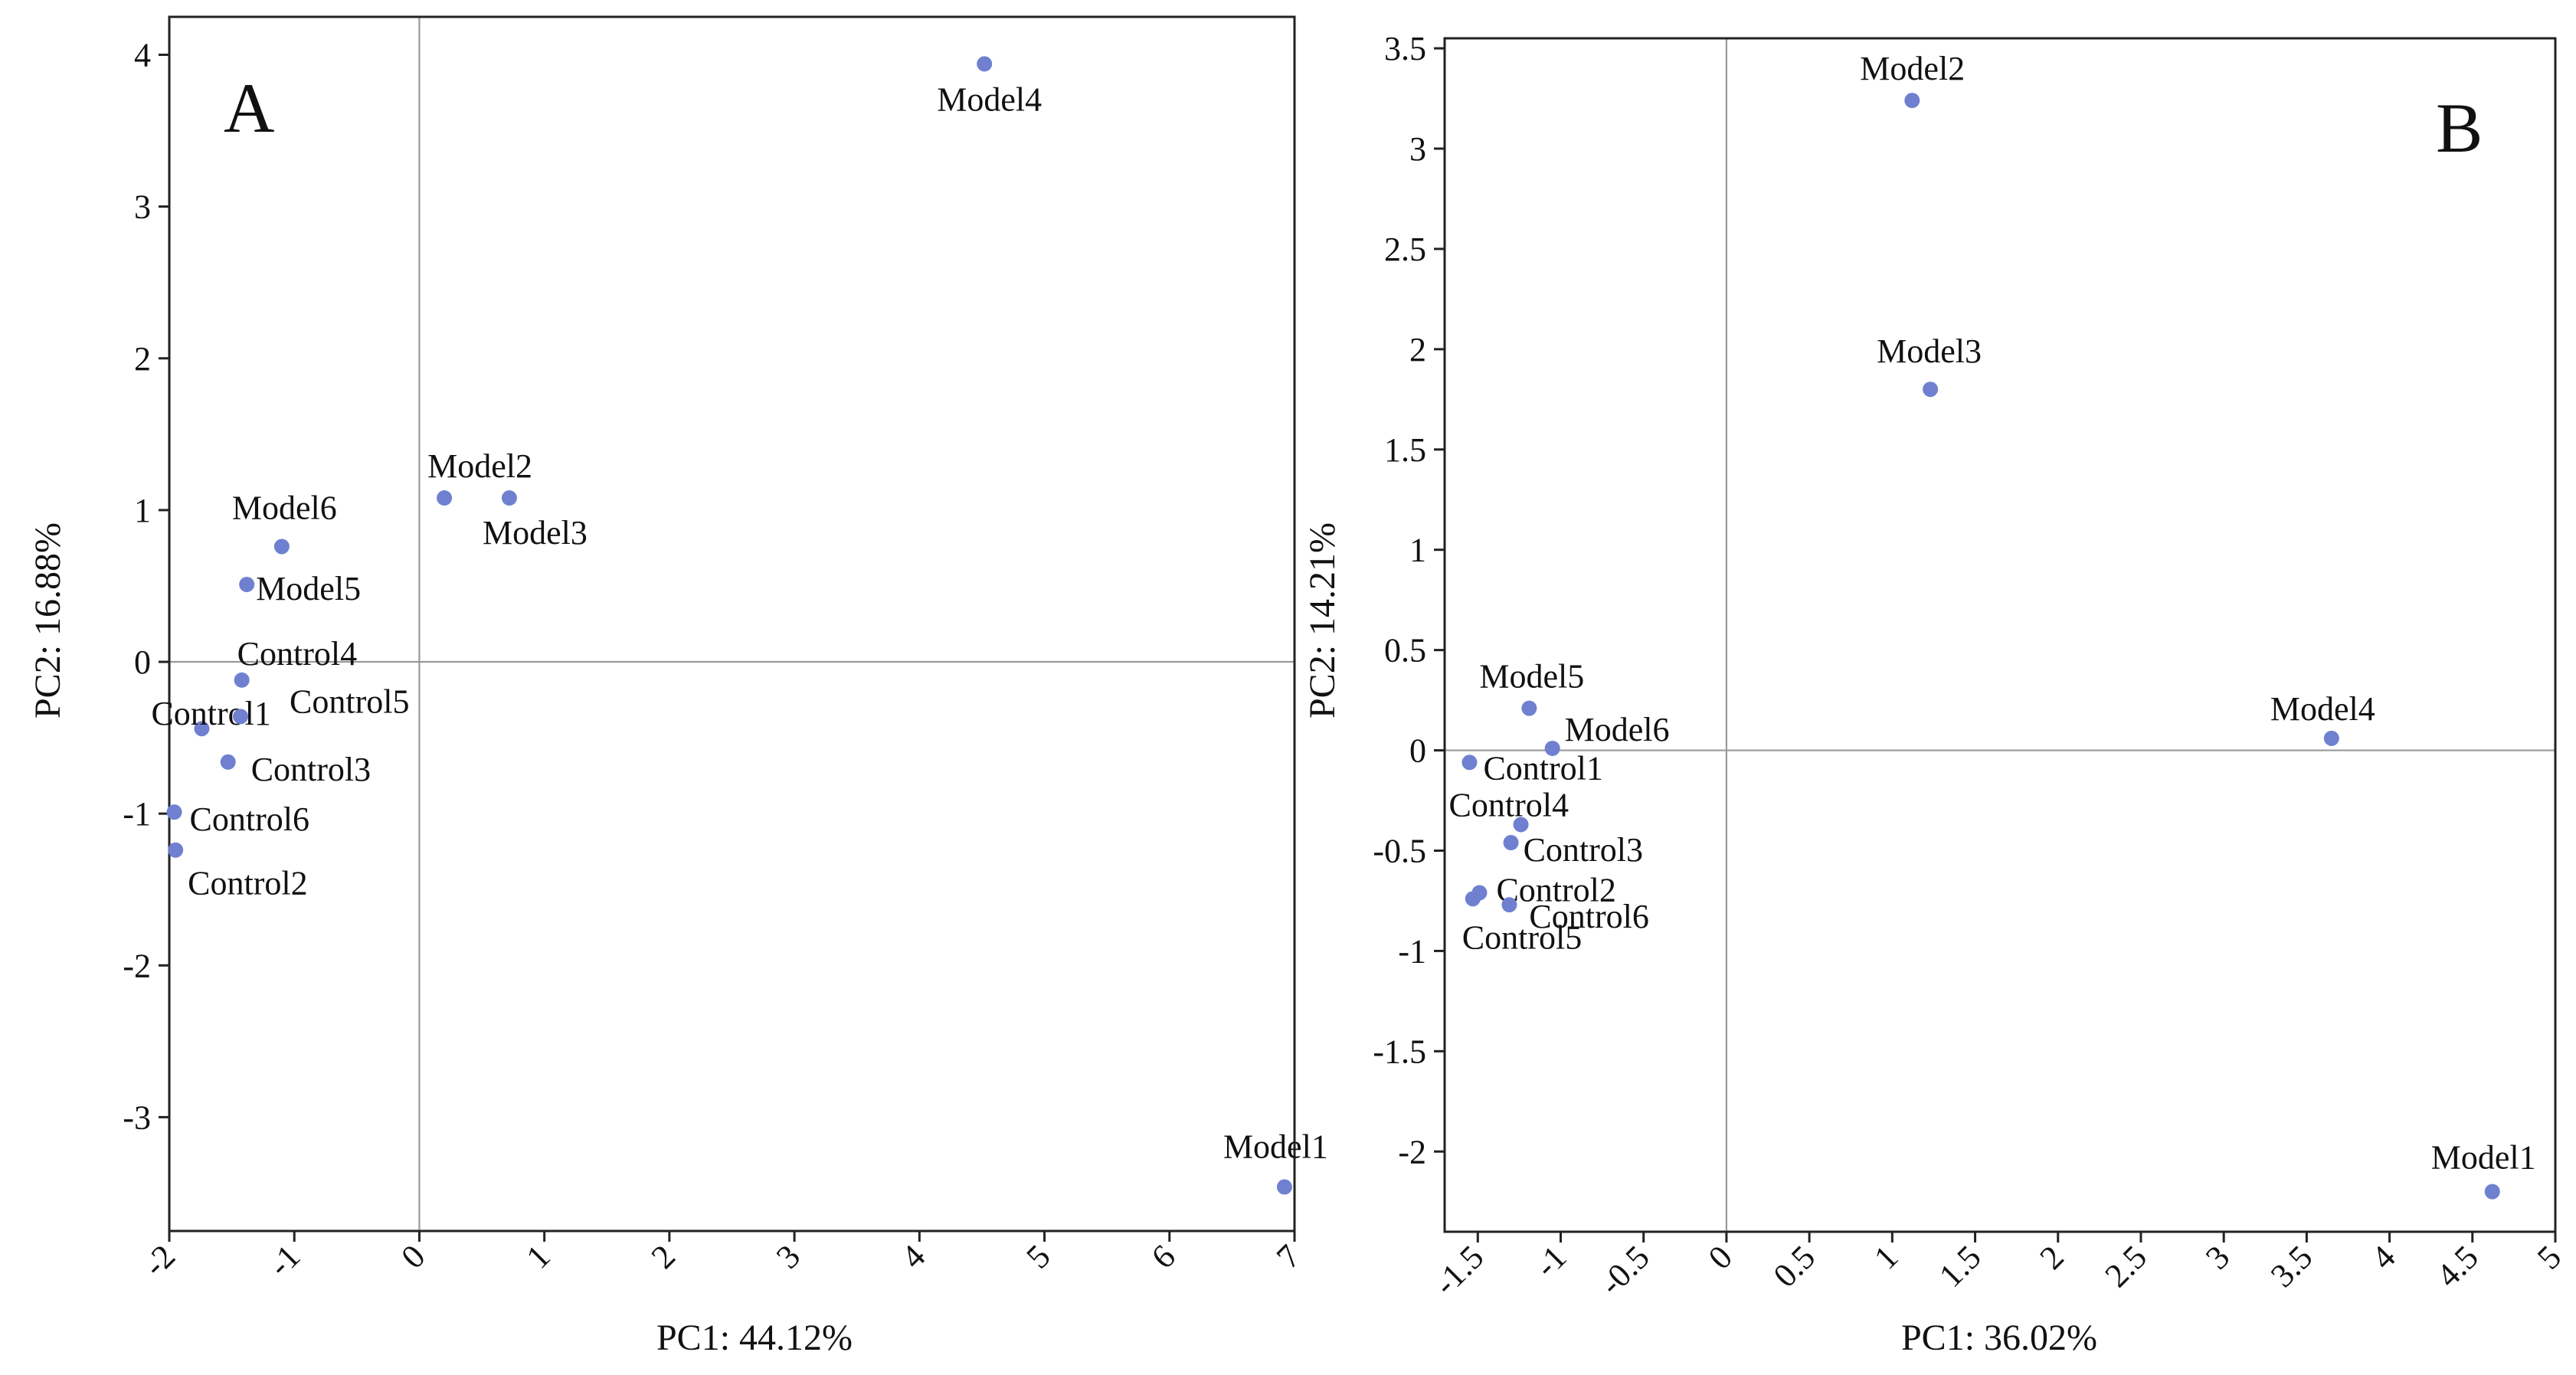 The width and height of the screenshot is (2576, 1375). I want to click on panel-b-y-tick-label: -1.5, so click(1399, 1051).